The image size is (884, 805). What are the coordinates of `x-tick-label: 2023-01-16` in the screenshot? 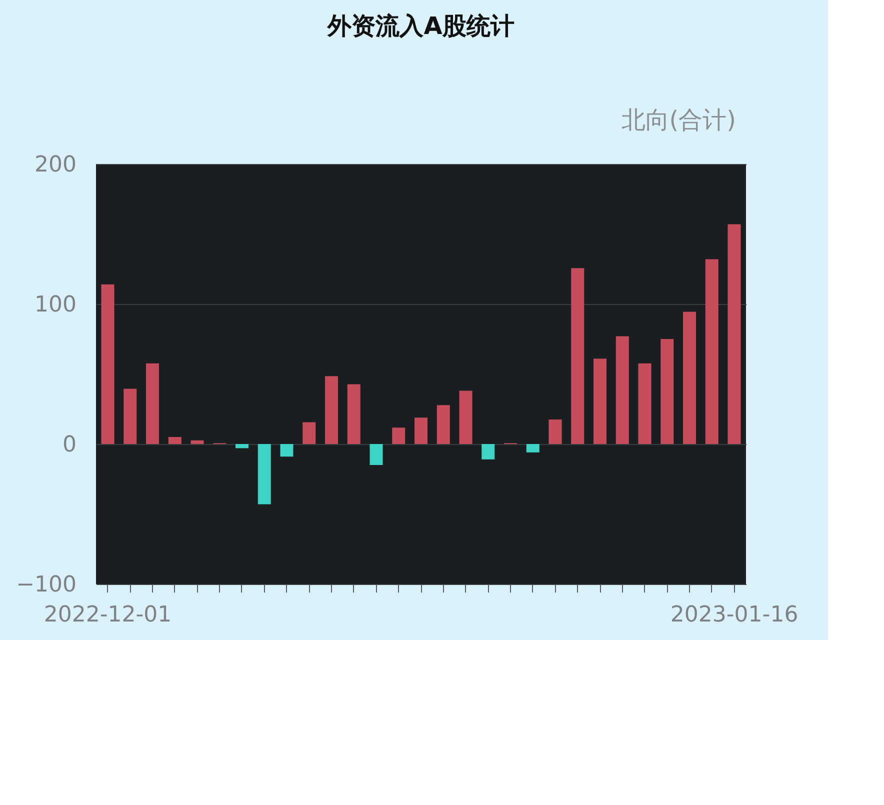 It's located at (734, 615).